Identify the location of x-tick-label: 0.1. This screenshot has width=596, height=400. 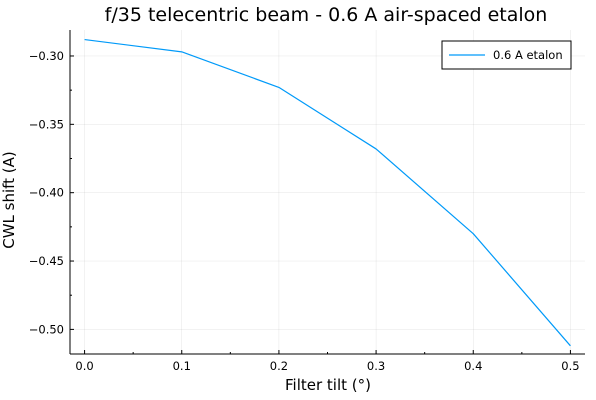
(182, 366).